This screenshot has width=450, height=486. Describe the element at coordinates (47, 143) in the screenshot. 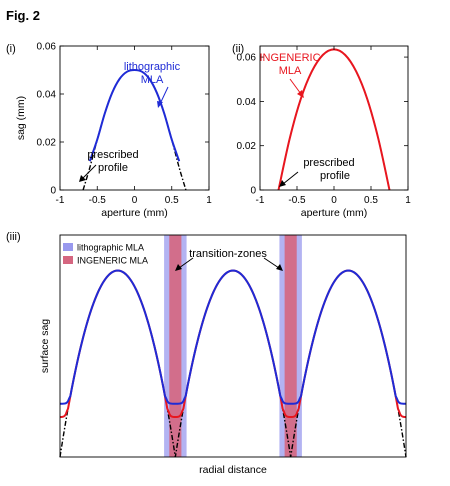

I see `panel-i-ytick-label: 0.02` at that location.